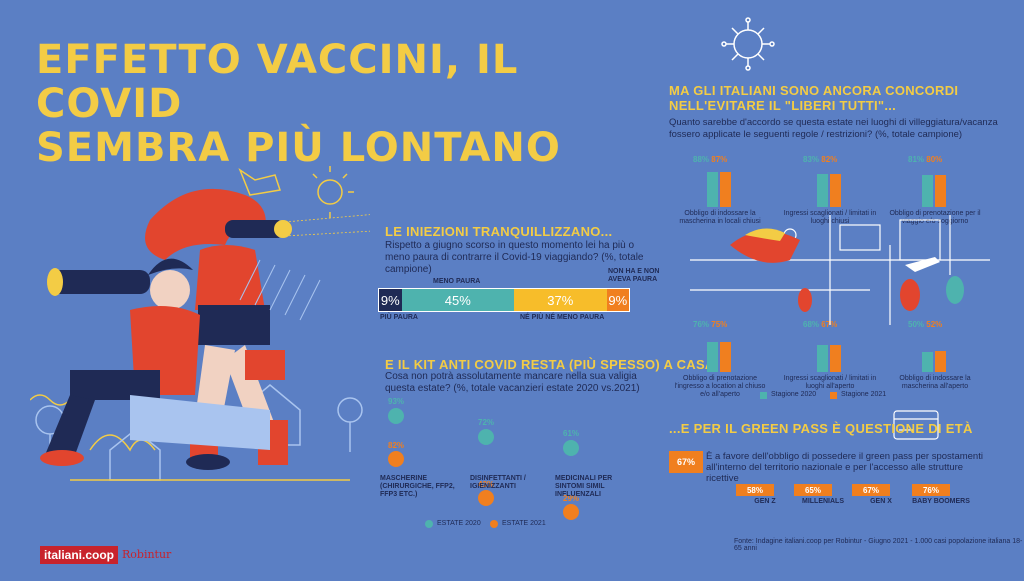  Describe the element at coordinates (459, 523) in the screenshot. I see `legend-label-2020: ESTATE 2020` at that location.